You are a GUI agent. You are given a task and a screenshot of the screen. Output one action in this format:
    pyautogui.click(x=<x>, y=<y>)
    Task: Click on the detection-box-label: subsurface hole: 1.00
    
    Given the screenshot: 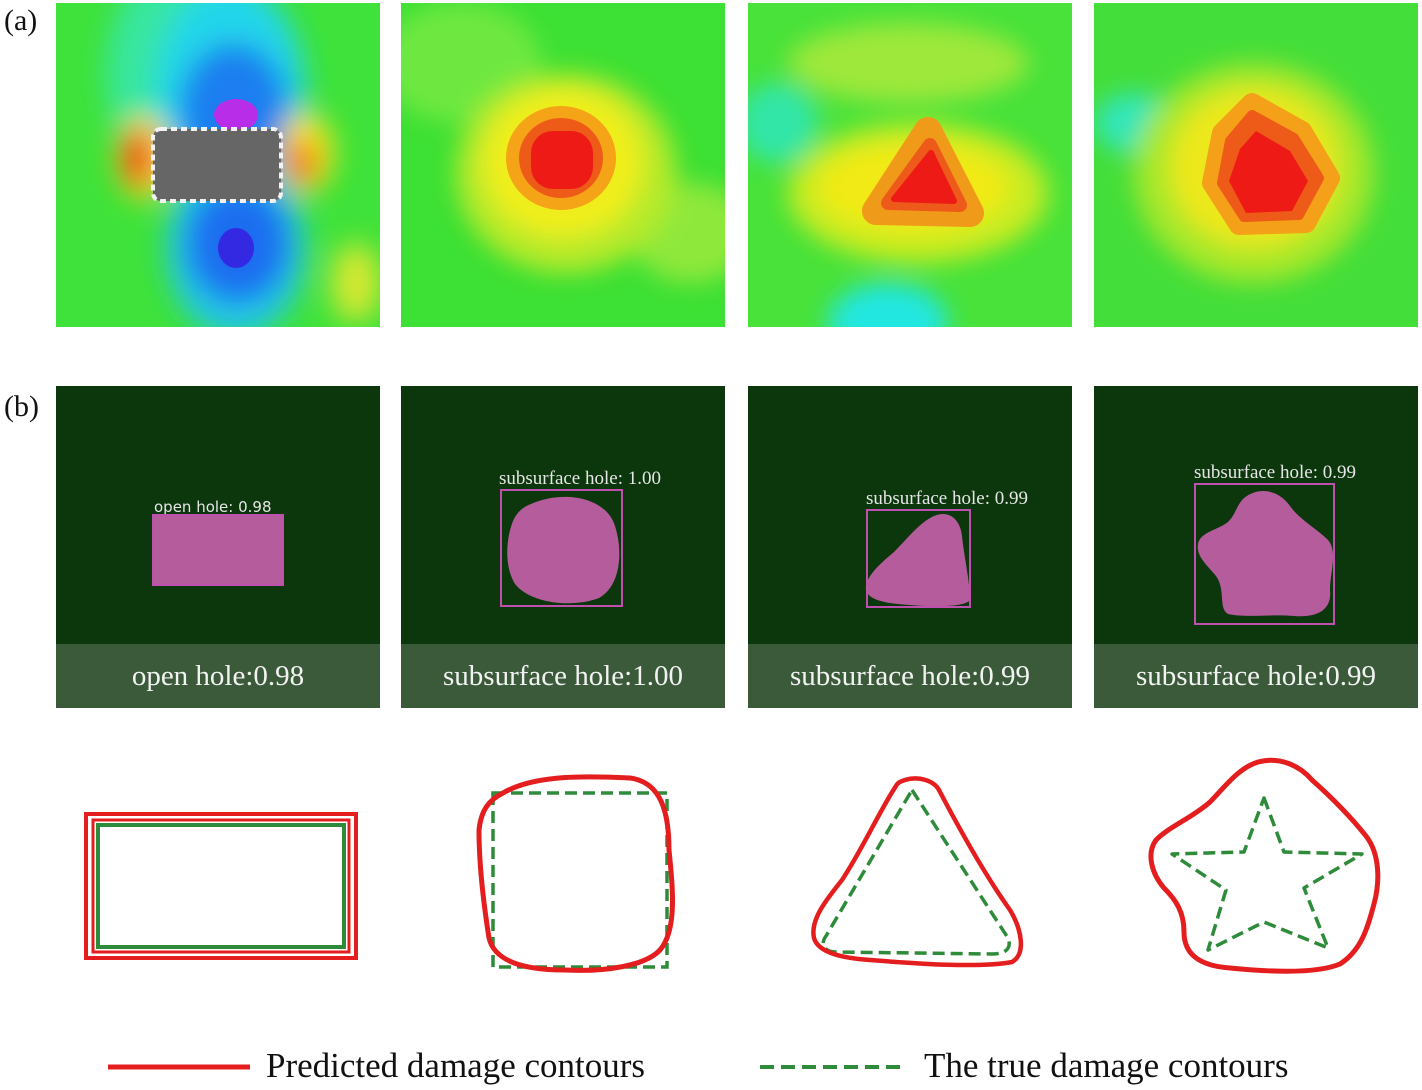 What is the action you would take?
    pyautogui.click(x=580, y=478)
    